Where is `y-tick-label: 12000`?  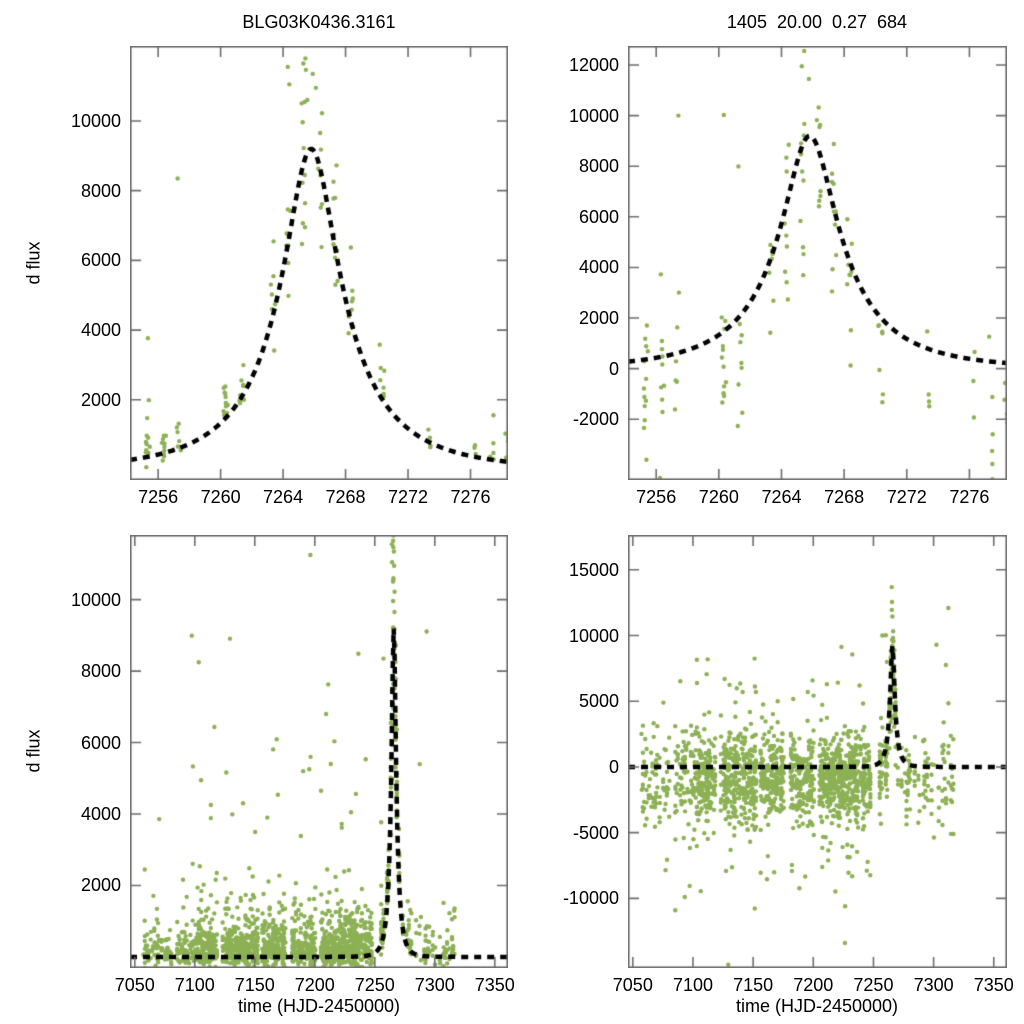 y-tick-label: 12000 is located at coordinates (593, 64).